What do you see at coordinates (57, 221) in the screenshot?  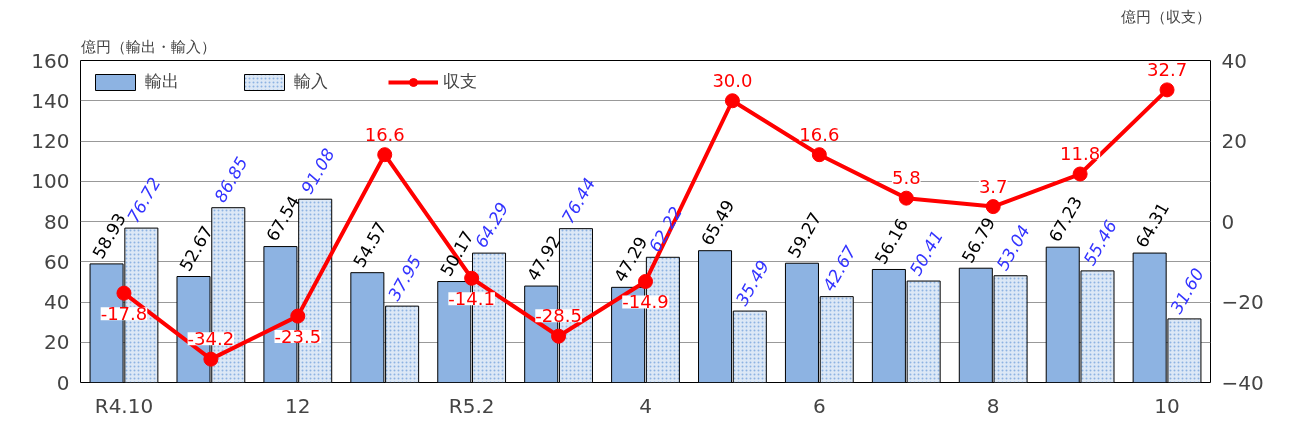 I see `y-tick-label: 80` at bounding box center [57, 221].